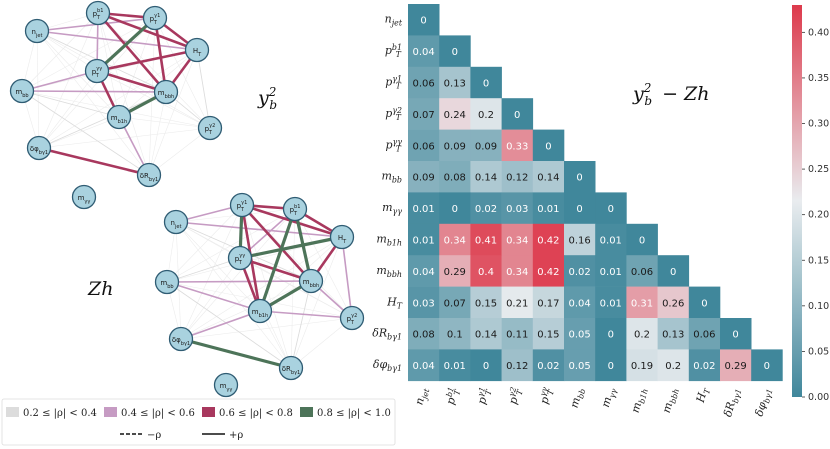 The image size is (830, 449). I want to click on heatmap-cell: 0.01, so click(611, 302).